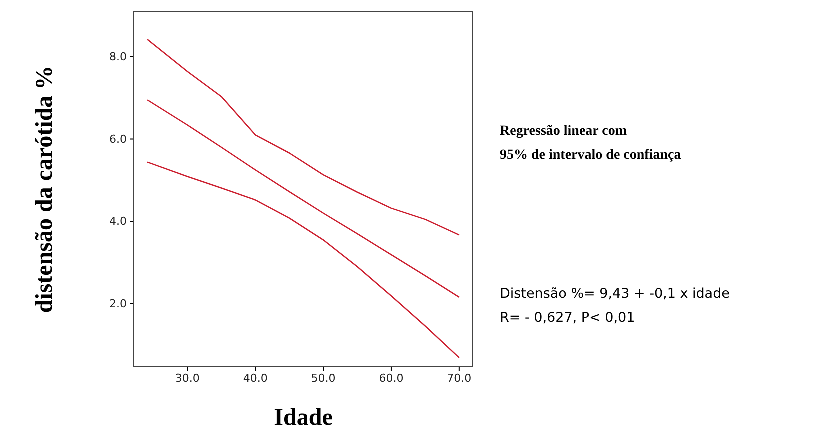 The height and width of the screenshot is (442, 833). Describe the element at coordinates (118, 221) in the screenshot. I see `y-tick-label: 4.0` at that location.